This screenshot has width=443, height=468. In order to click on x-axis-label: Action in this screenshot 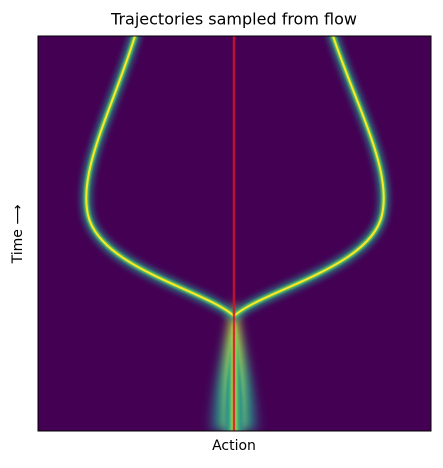, I will do `click(234, 446)`.